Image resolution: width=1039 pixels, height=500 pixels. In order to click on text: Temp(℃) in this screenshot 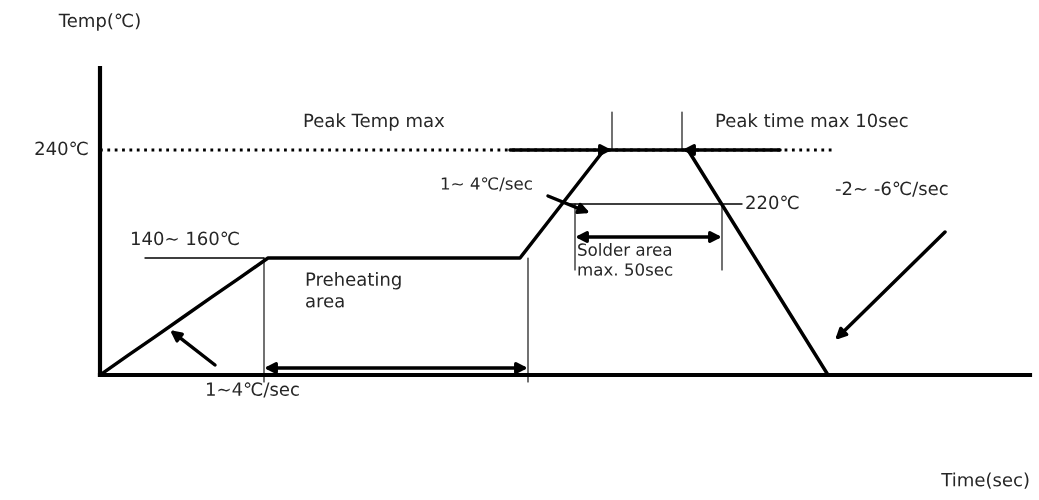, I will do `click(99, 22)`.